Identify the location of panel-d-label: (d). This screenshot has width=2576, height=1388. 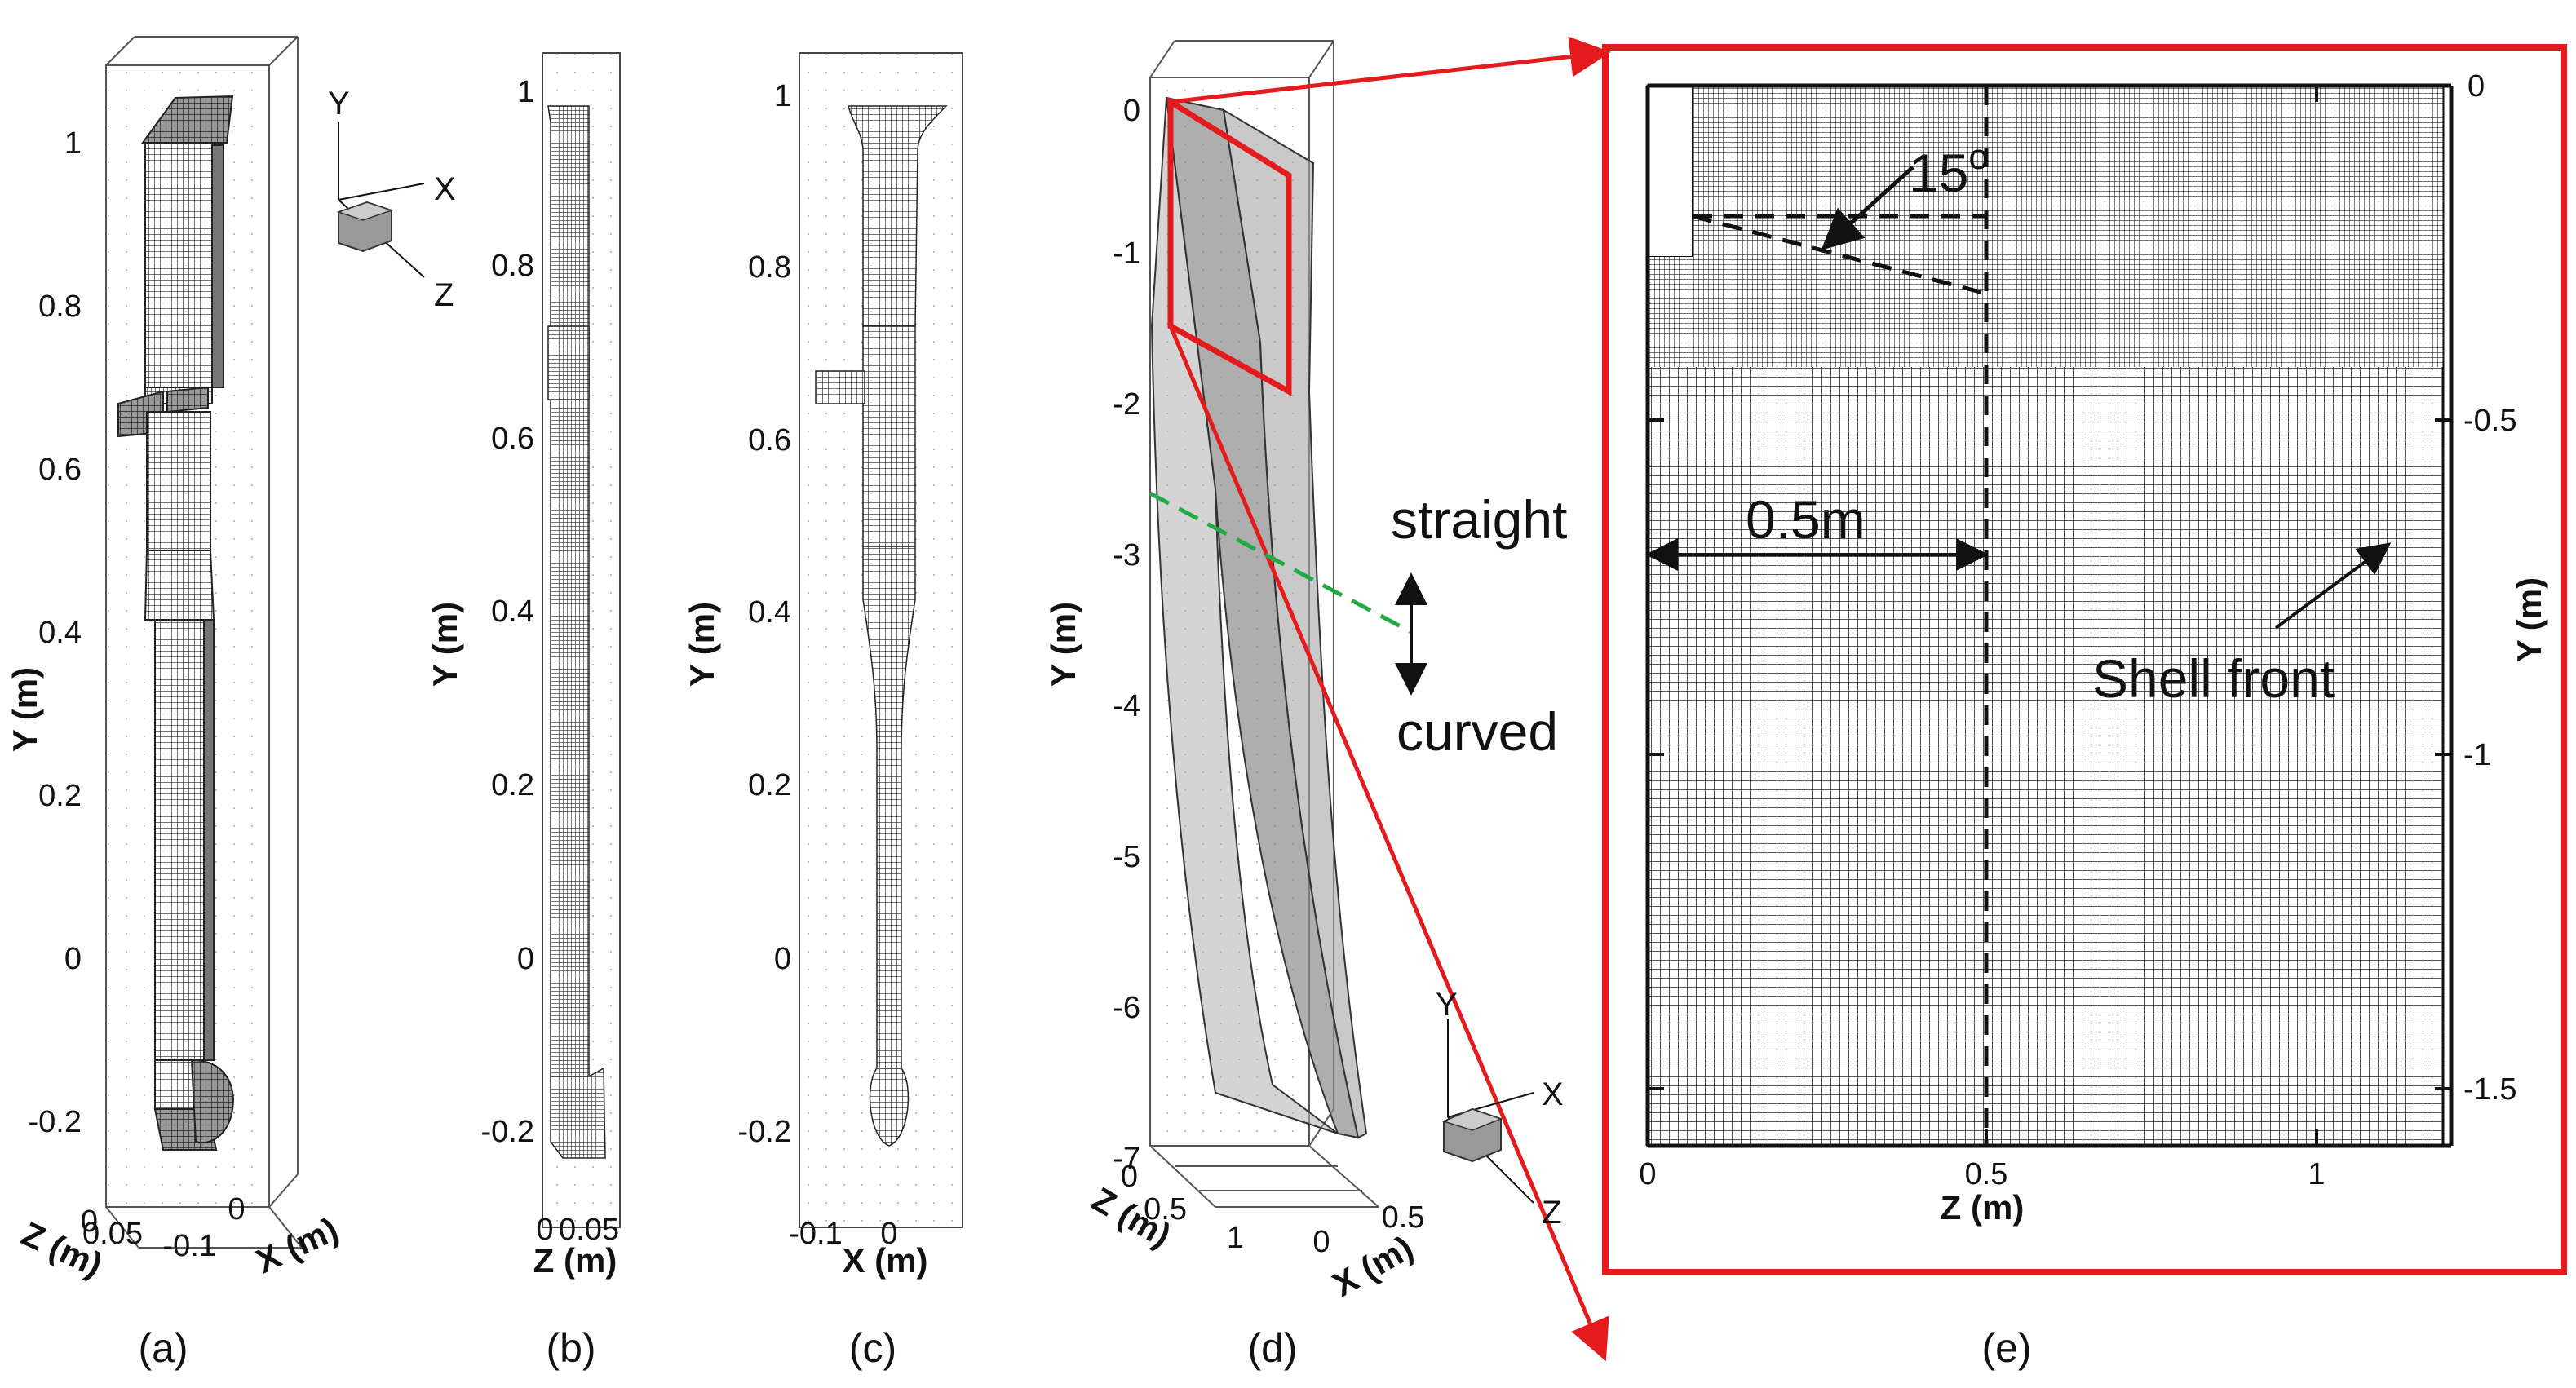
(1272, 1348).